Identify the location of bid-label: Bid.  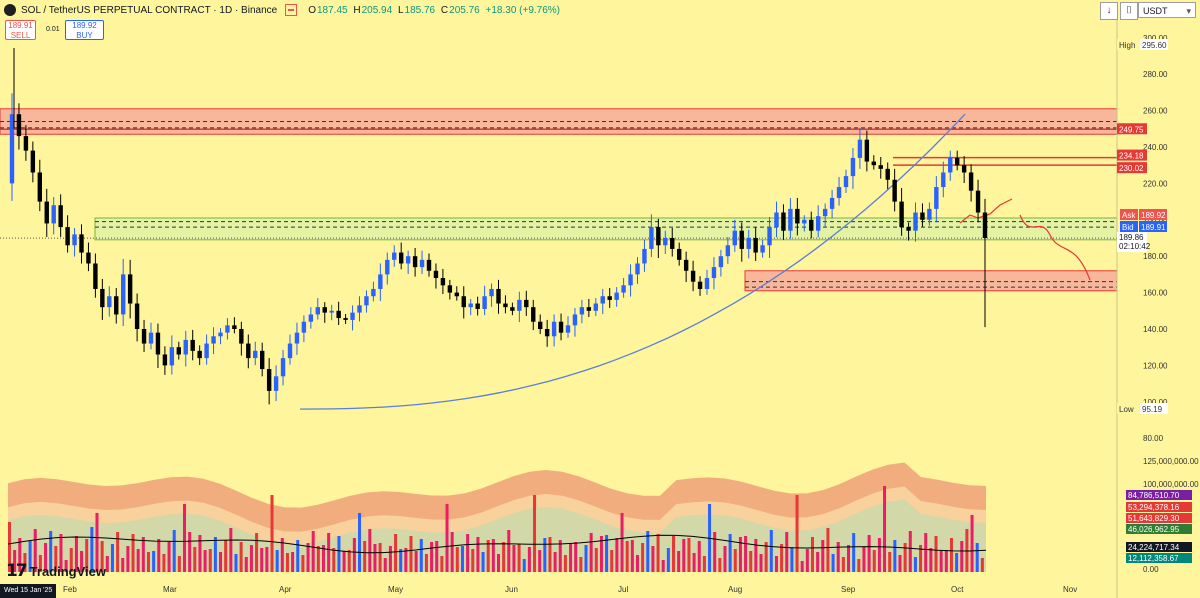
(1128, 227).